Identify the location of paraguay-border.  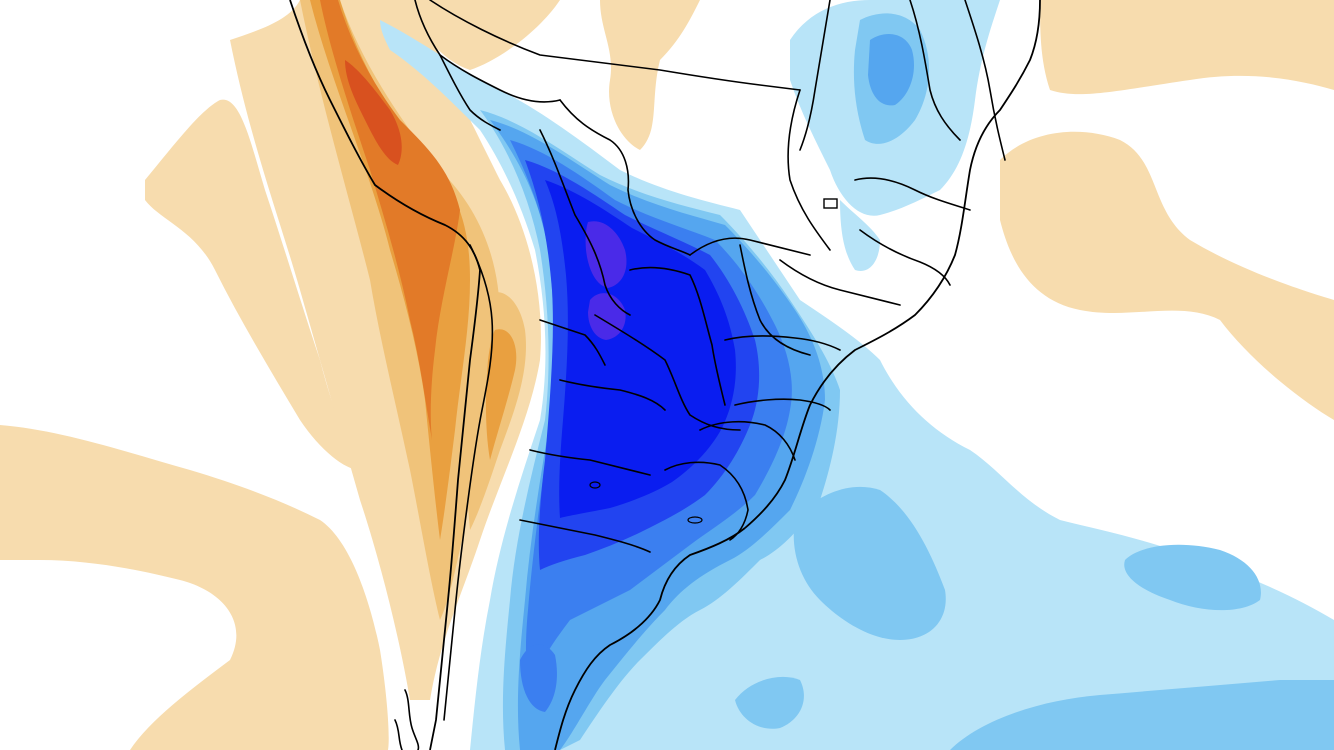
(677, 336).